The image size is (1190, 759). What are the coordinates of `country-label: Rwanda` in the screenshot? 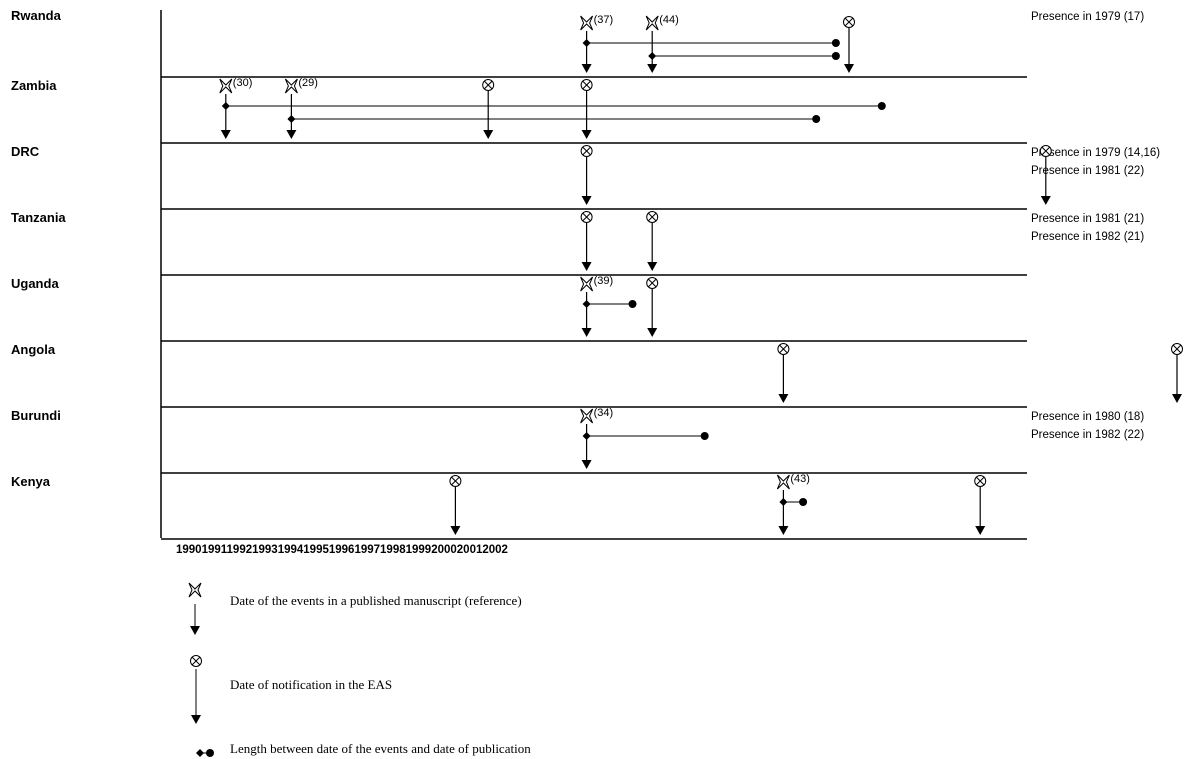 It's located at (36, 15).